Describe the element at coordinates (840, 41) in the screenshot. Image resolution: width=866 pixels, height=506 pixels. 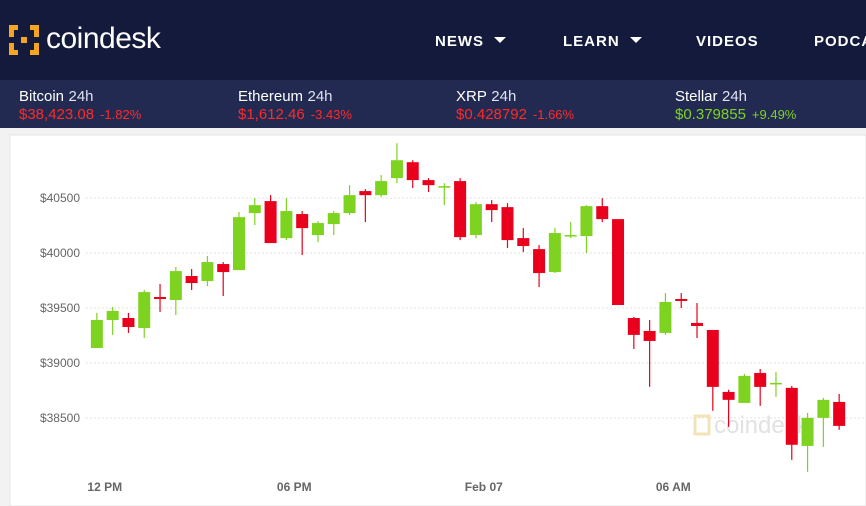
I see `nav-podcasts: PODCA` at that location.